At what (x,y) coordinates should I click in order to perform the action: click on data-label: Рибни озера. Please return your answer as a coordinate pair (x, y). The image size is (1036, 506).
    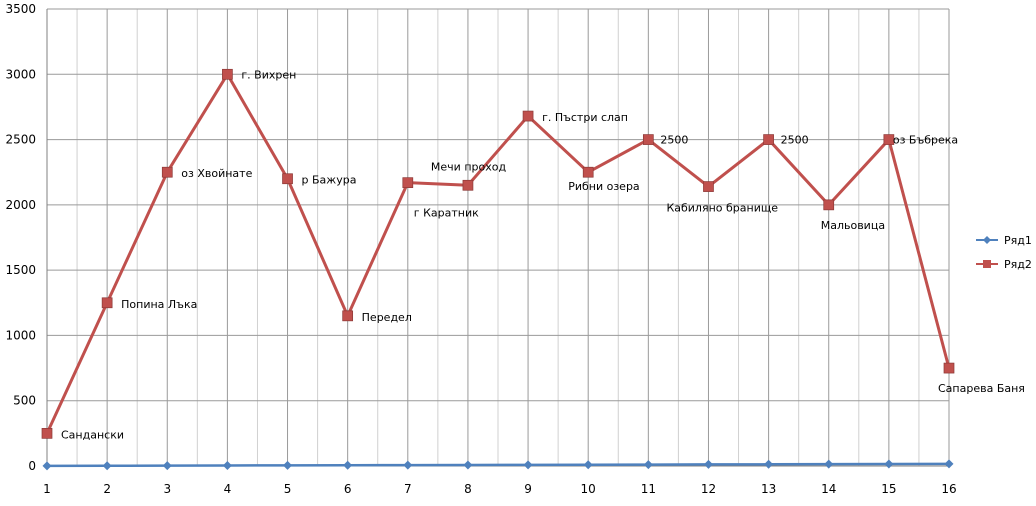
    Looking at the image, I should click on (603, 186).